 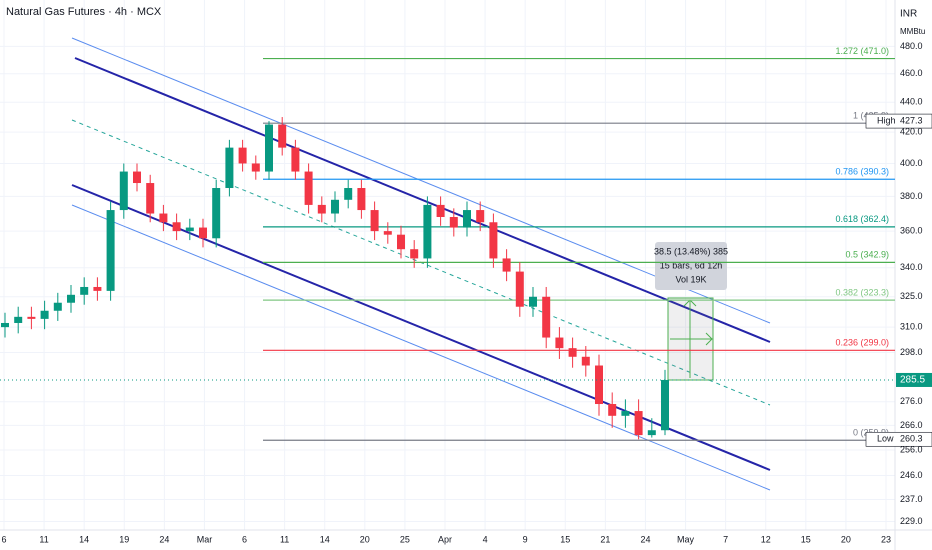 What do you see at coordinates (911, 425) in the screenshot?
I see `y-tick-label: 266.0` at bounding box center [911, 425].